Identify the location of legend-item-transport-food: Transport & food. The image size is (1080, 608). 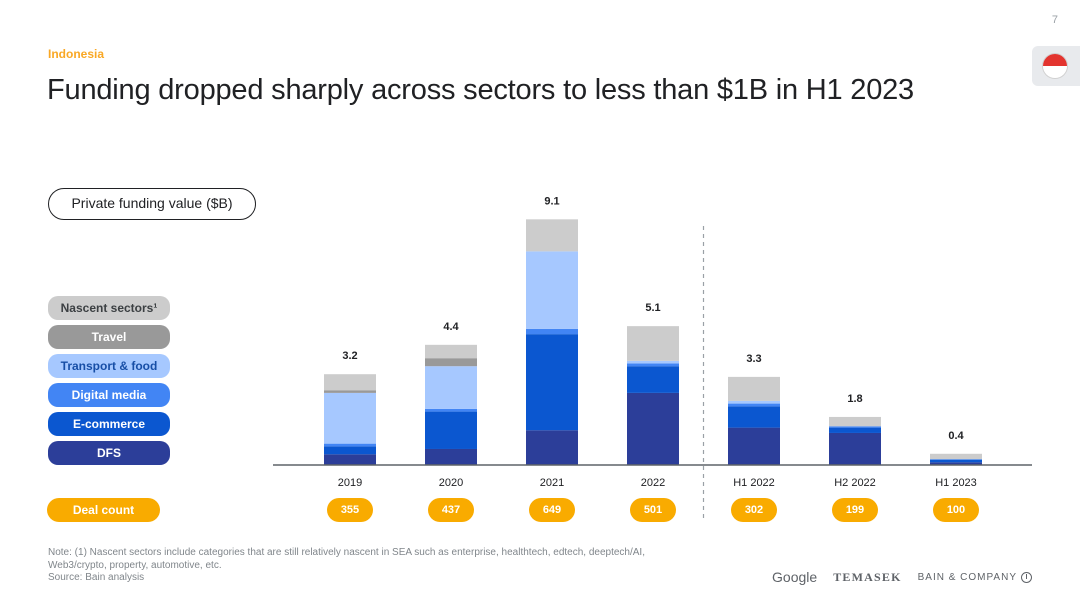
(109, 366).